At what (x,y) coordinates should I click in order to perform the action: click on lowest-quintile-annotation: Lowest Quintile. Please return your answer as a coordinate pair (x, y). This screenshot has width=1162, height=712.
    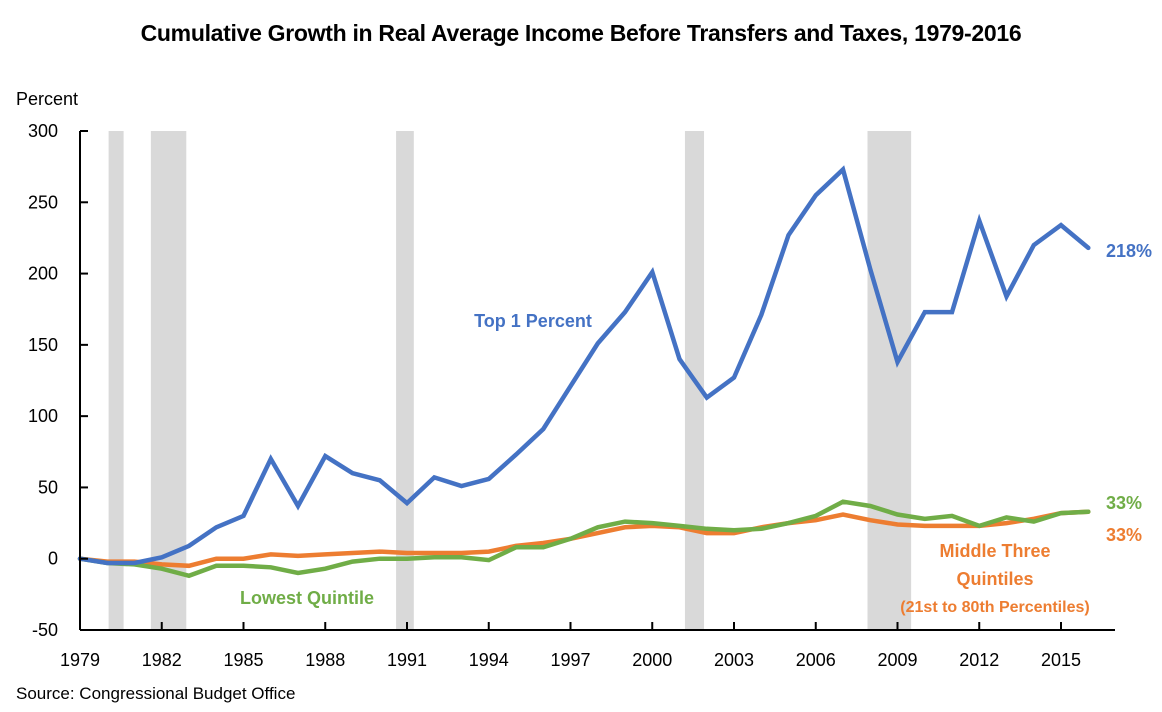
    Looking at the image, I should click on (307, 598).